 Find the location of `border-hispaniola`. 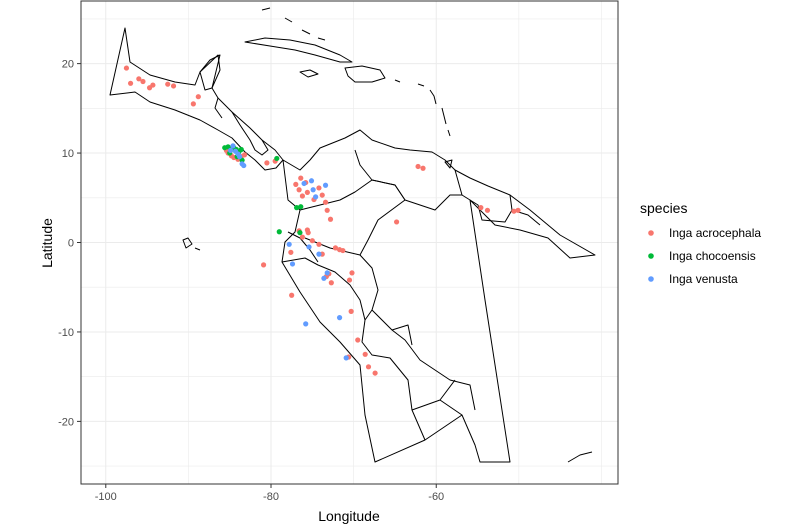

border-hispaniola is located at coordinates (365, 74).